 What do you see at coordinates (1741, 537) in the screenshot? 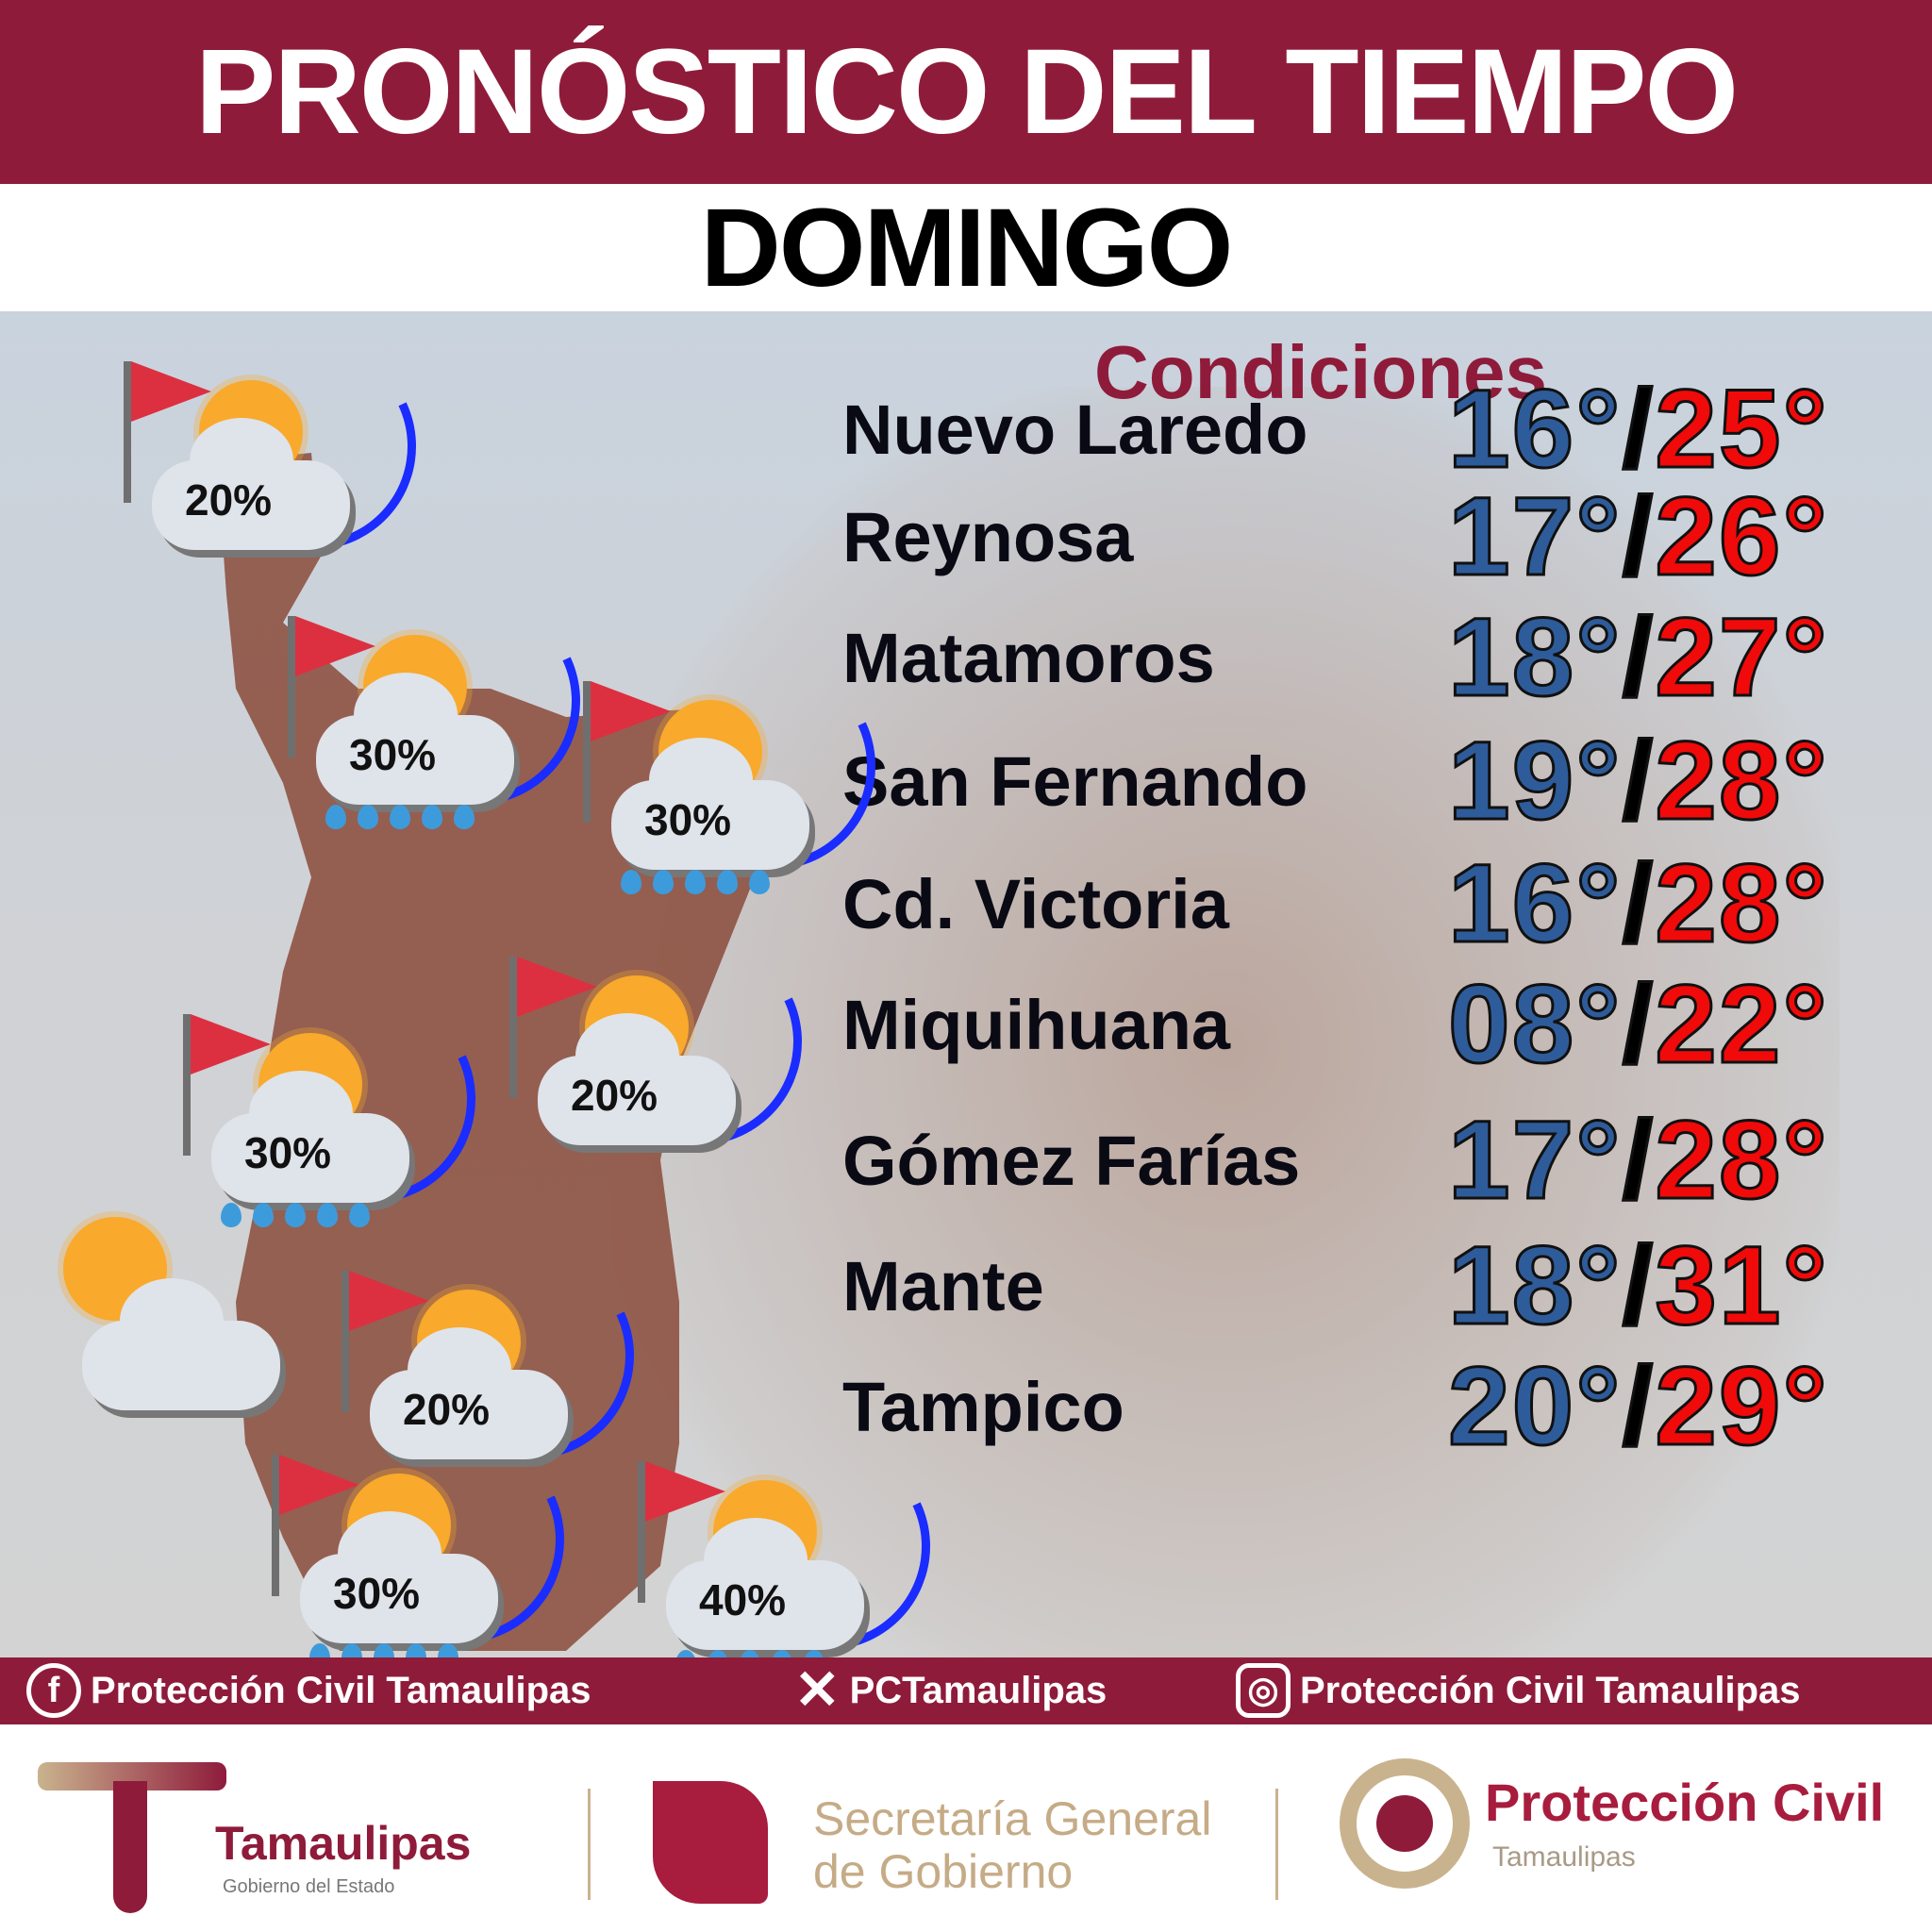
I see `max-temp: 26°` at bounding box center [1741, 537].